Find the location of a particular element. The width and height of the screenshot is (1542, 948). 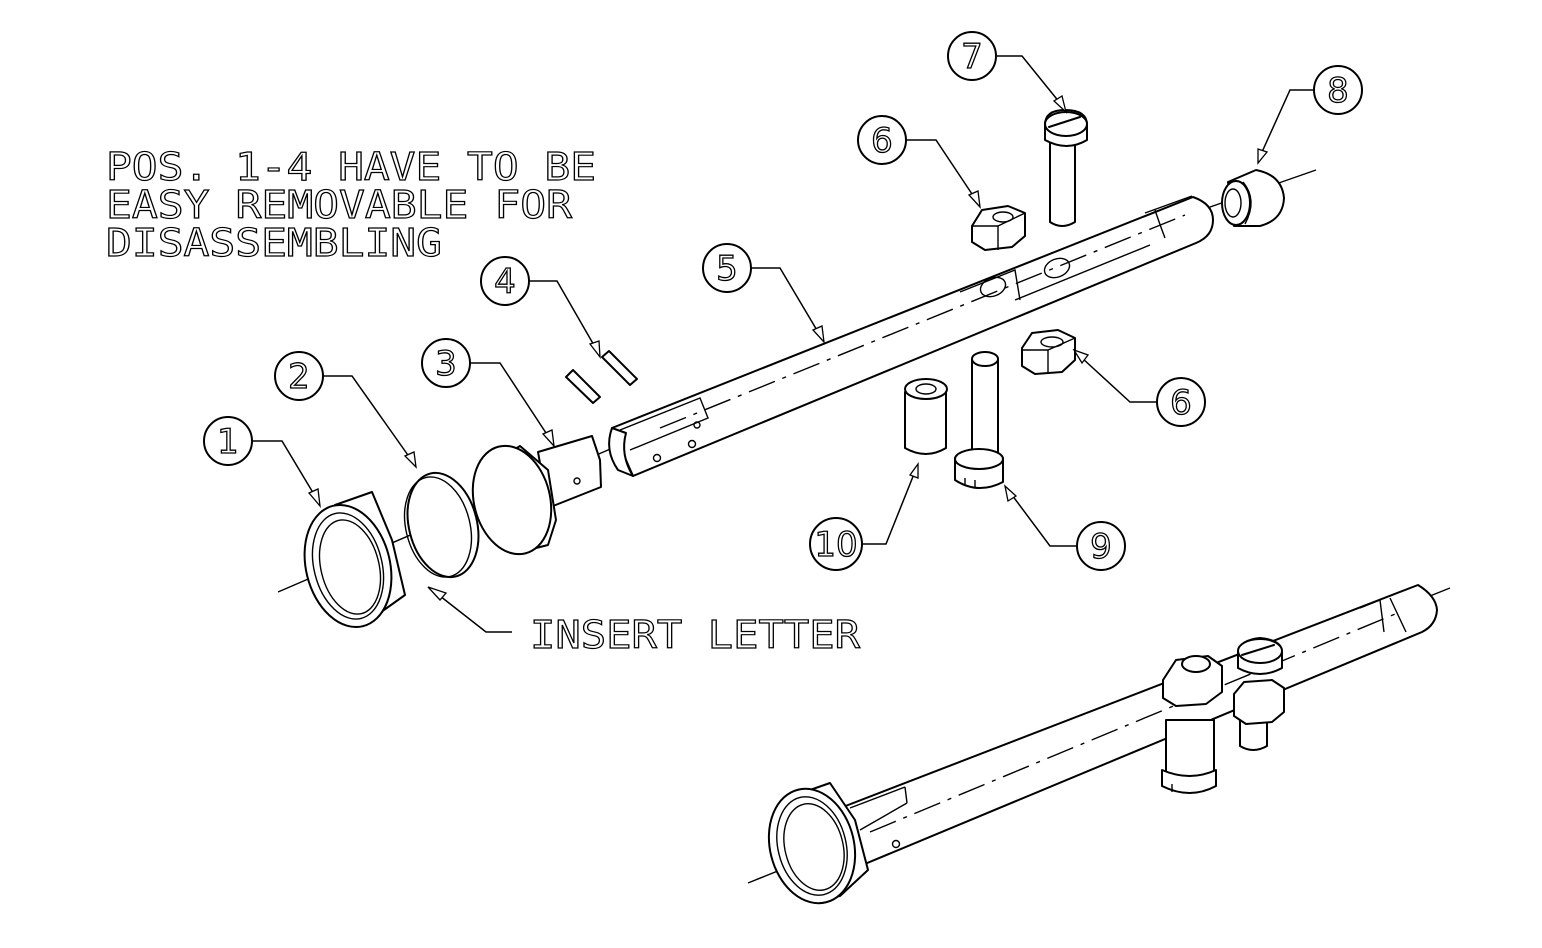

part-4-pins is located at coordinates (601, 377).